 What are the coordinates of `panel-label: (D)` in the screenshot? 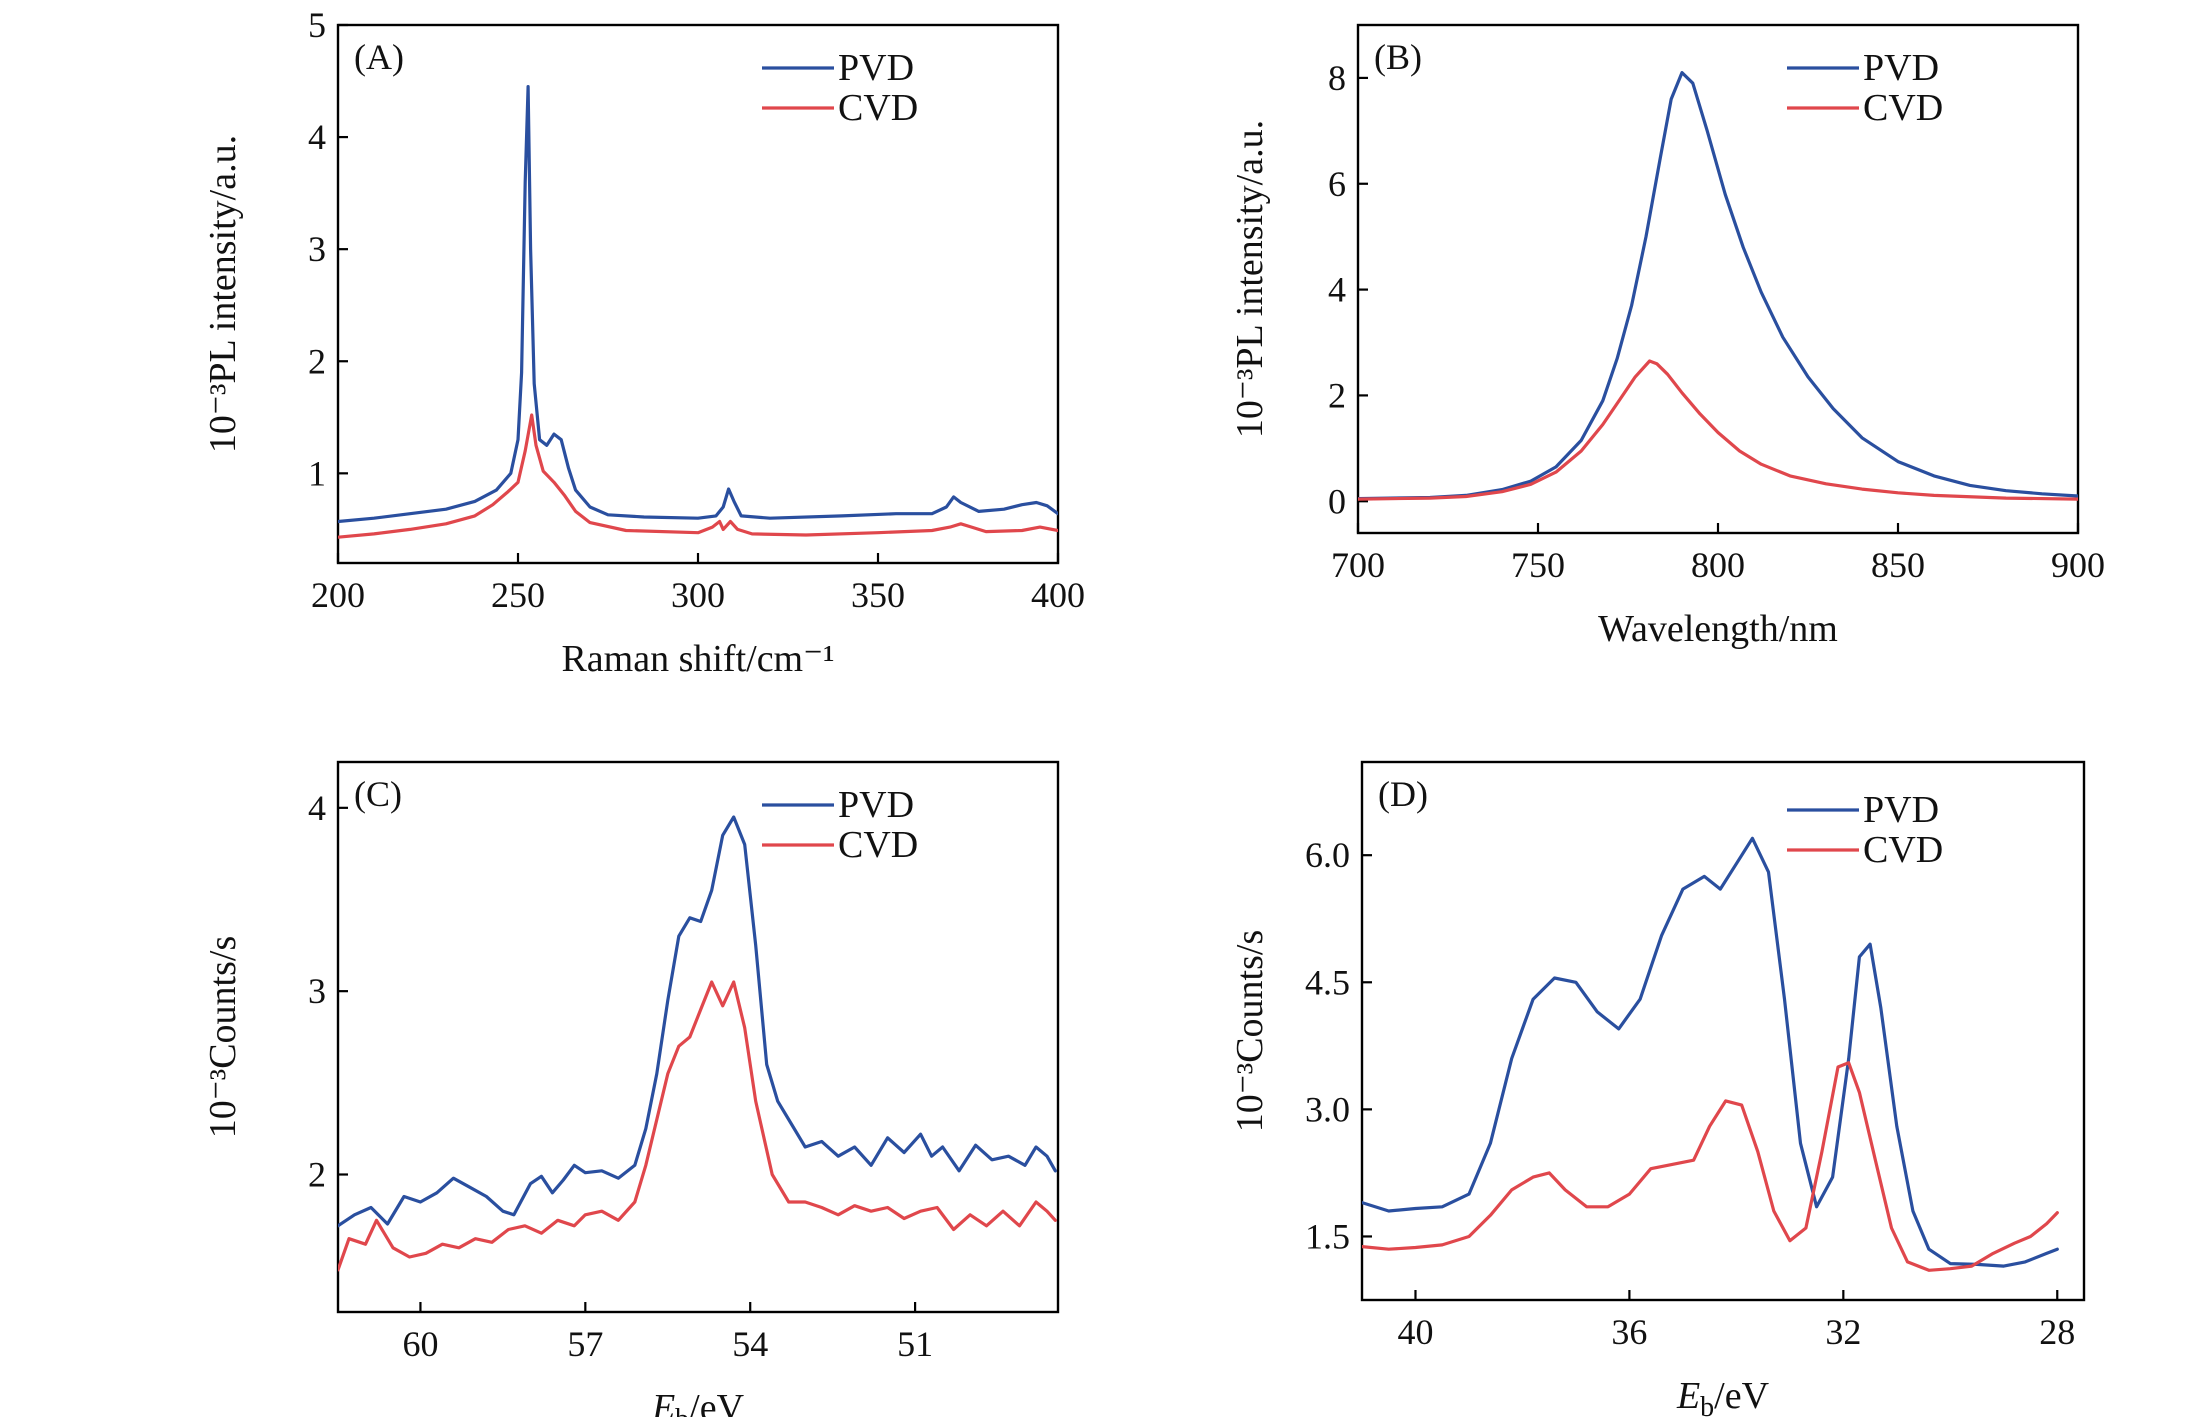 It's located at (1403, 794).